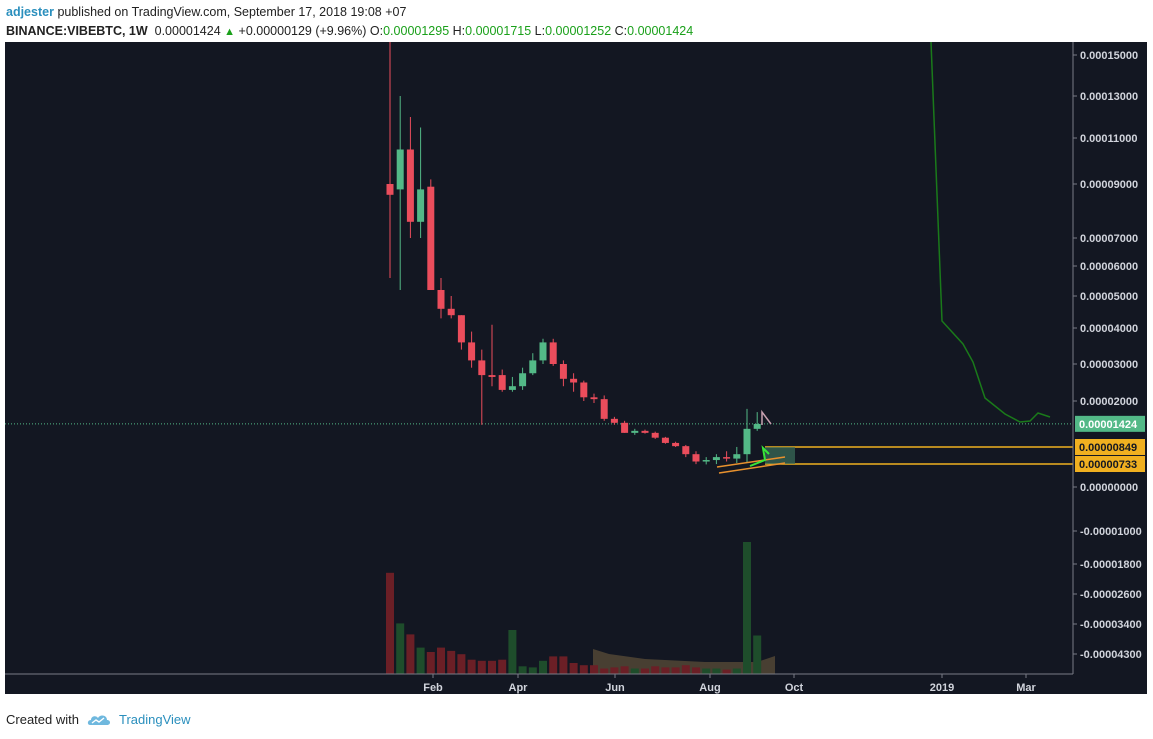  Describe the element at coordinates (1111, 625) in the screenshot. I see `y-tick-label: -0.00003400` at that location.